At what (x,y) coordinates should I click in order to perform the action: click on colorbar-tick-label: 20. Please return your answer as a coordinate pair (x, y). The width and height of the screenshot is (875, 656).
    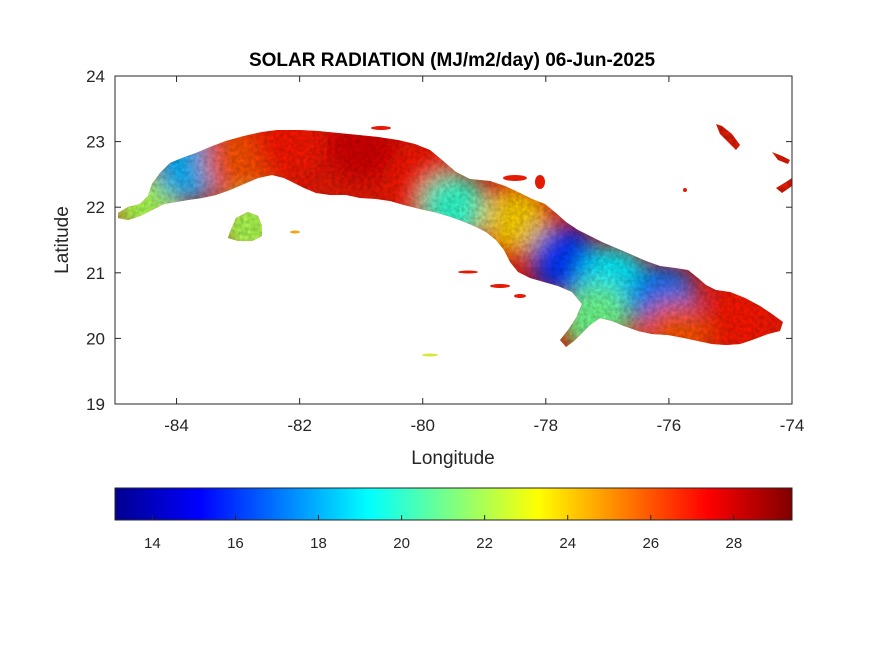
    Looking at the image, I should click on (401, 543).